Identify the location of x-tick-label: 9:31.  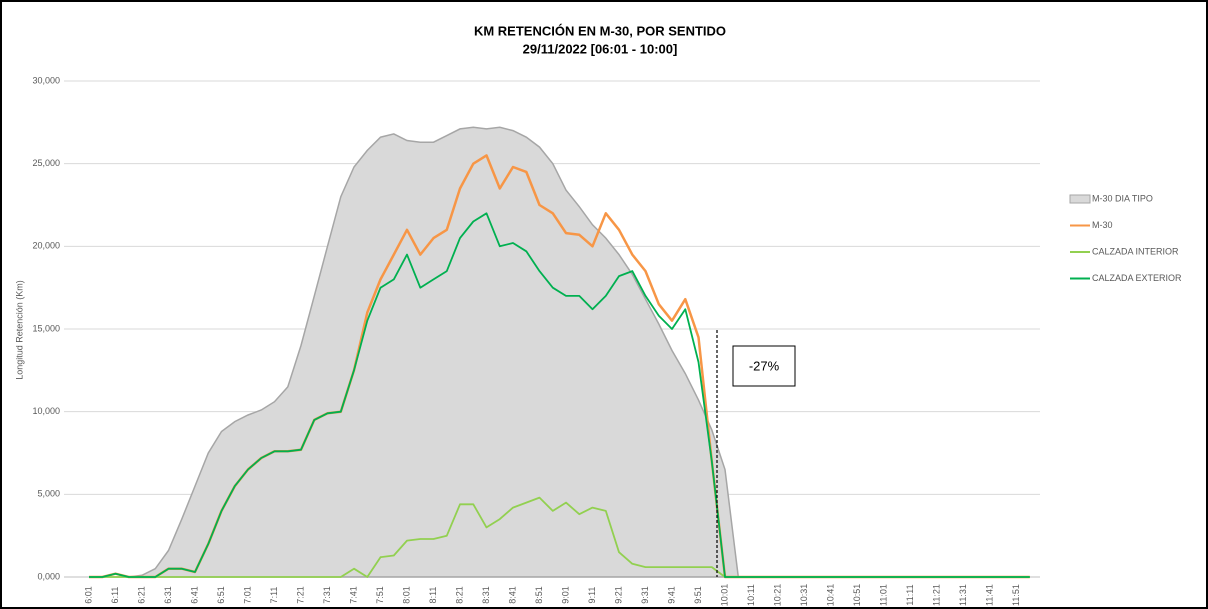
(645, 595).